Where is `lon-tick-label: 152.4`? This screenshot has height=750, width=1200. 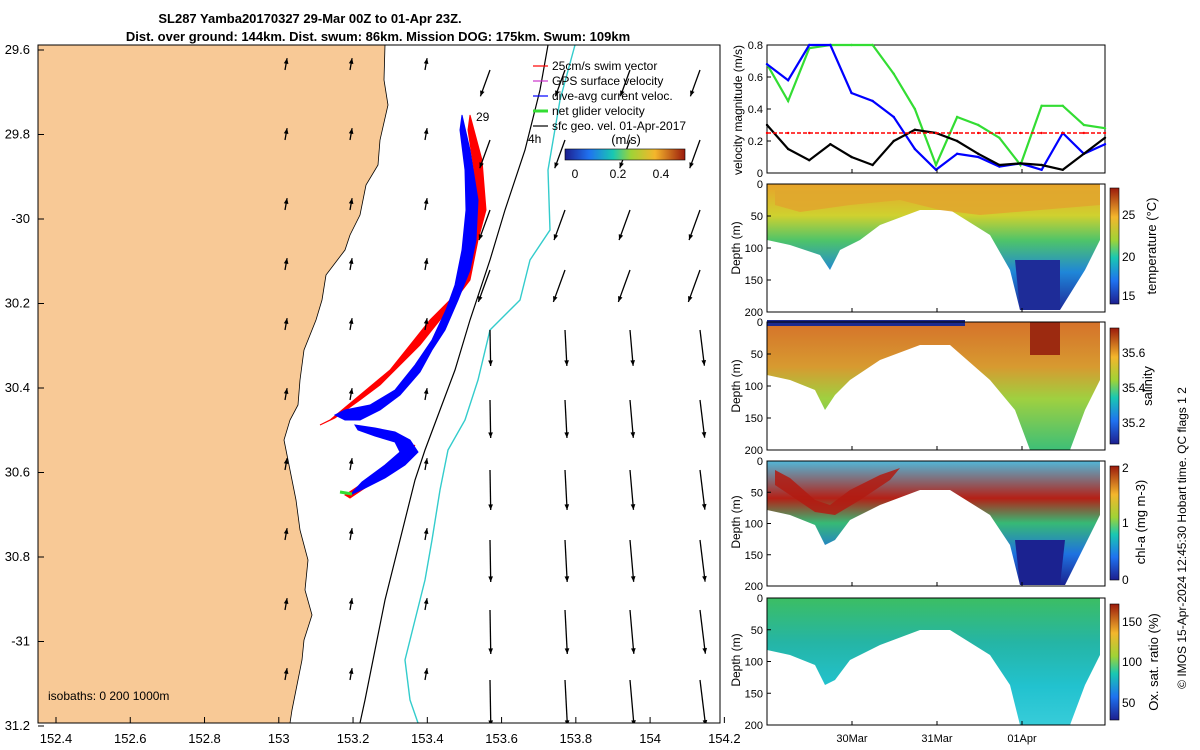 lon-tick-label: 152.4 is located at coordinates (56, 738).